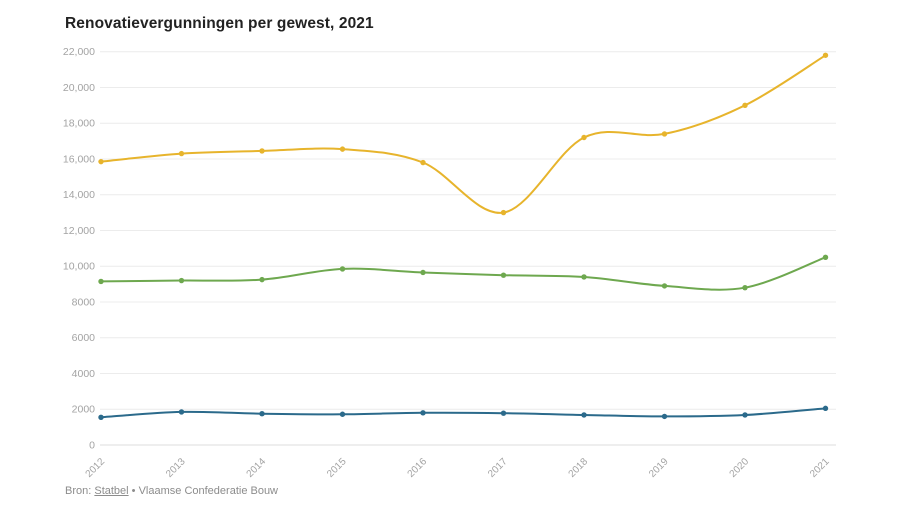  Describe the element at coordinates (257, 468) in the screenshot. I see `x-tick-label: 2014` at that location.